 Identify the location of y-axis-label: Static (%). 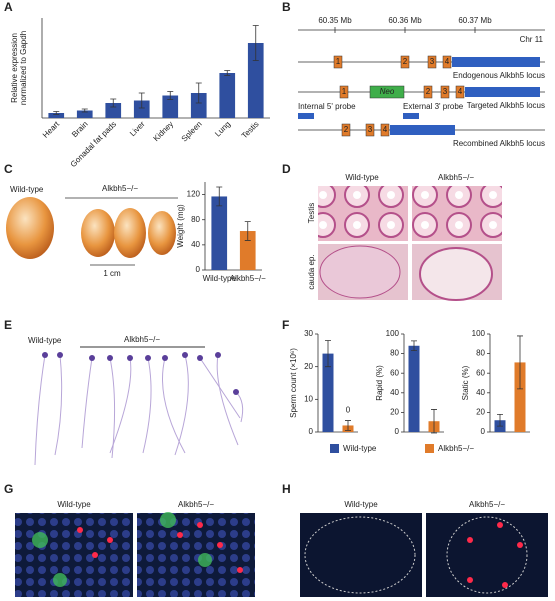
(465, 382).